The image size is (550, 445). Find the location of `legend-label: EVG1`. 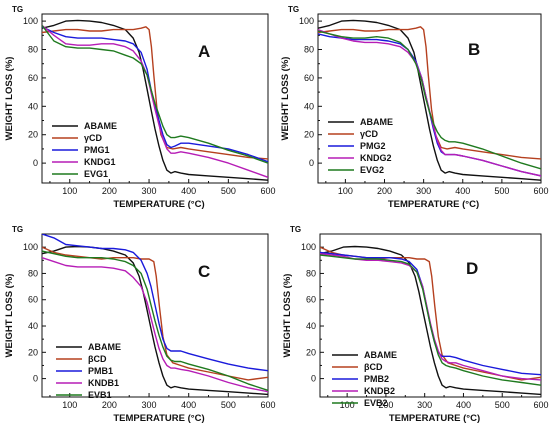

legend-label: EVG1 is located at coordinates (96, 174).